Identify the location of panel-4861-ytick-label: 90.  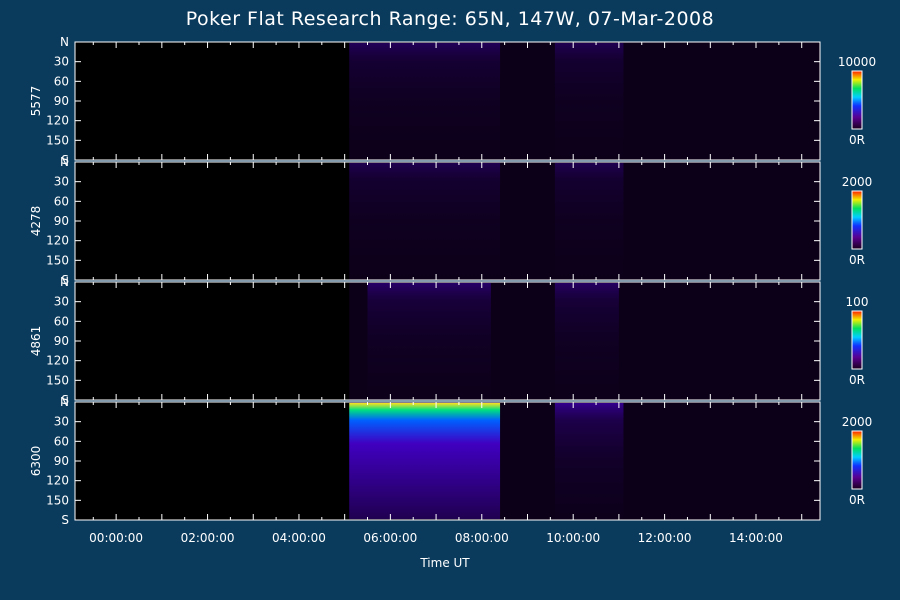
(61, 341).